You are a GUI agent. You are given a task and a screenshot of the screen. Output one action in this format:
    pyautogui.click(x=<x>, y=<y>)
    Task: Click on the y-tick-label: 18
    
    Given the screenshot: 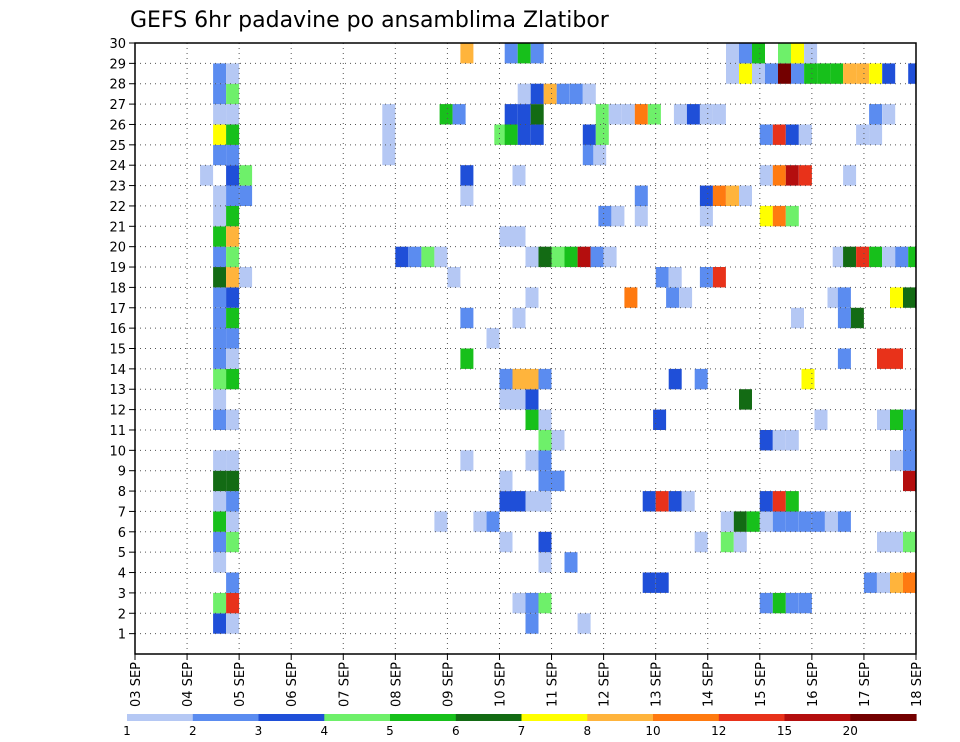 What is the action you would take?
    pyautogui.click(x=117, y=288)
    